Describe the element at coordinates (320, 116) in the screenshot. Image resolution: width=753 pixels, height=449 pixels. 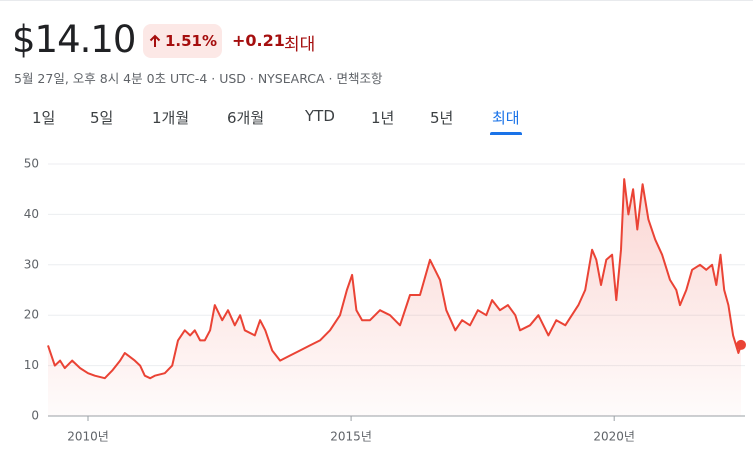
I see `range-tab: YTD` at that location.